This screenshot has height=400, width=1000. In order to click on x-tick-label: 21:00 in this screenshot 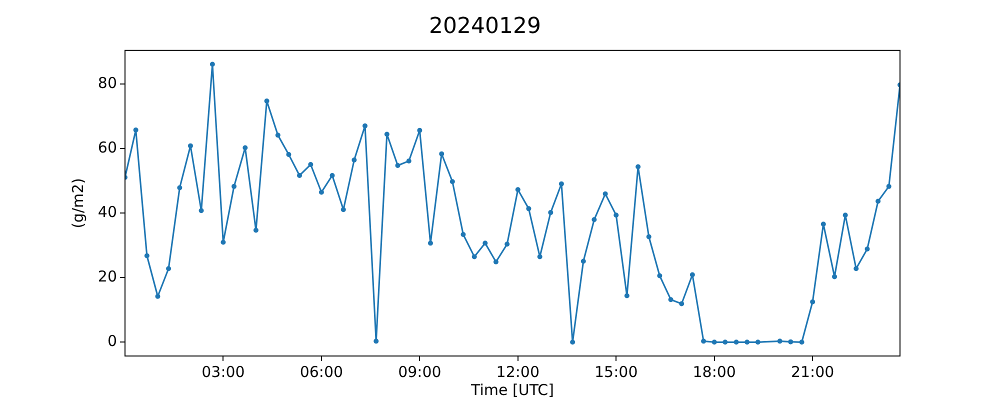, I will do `click(812, 371)`.